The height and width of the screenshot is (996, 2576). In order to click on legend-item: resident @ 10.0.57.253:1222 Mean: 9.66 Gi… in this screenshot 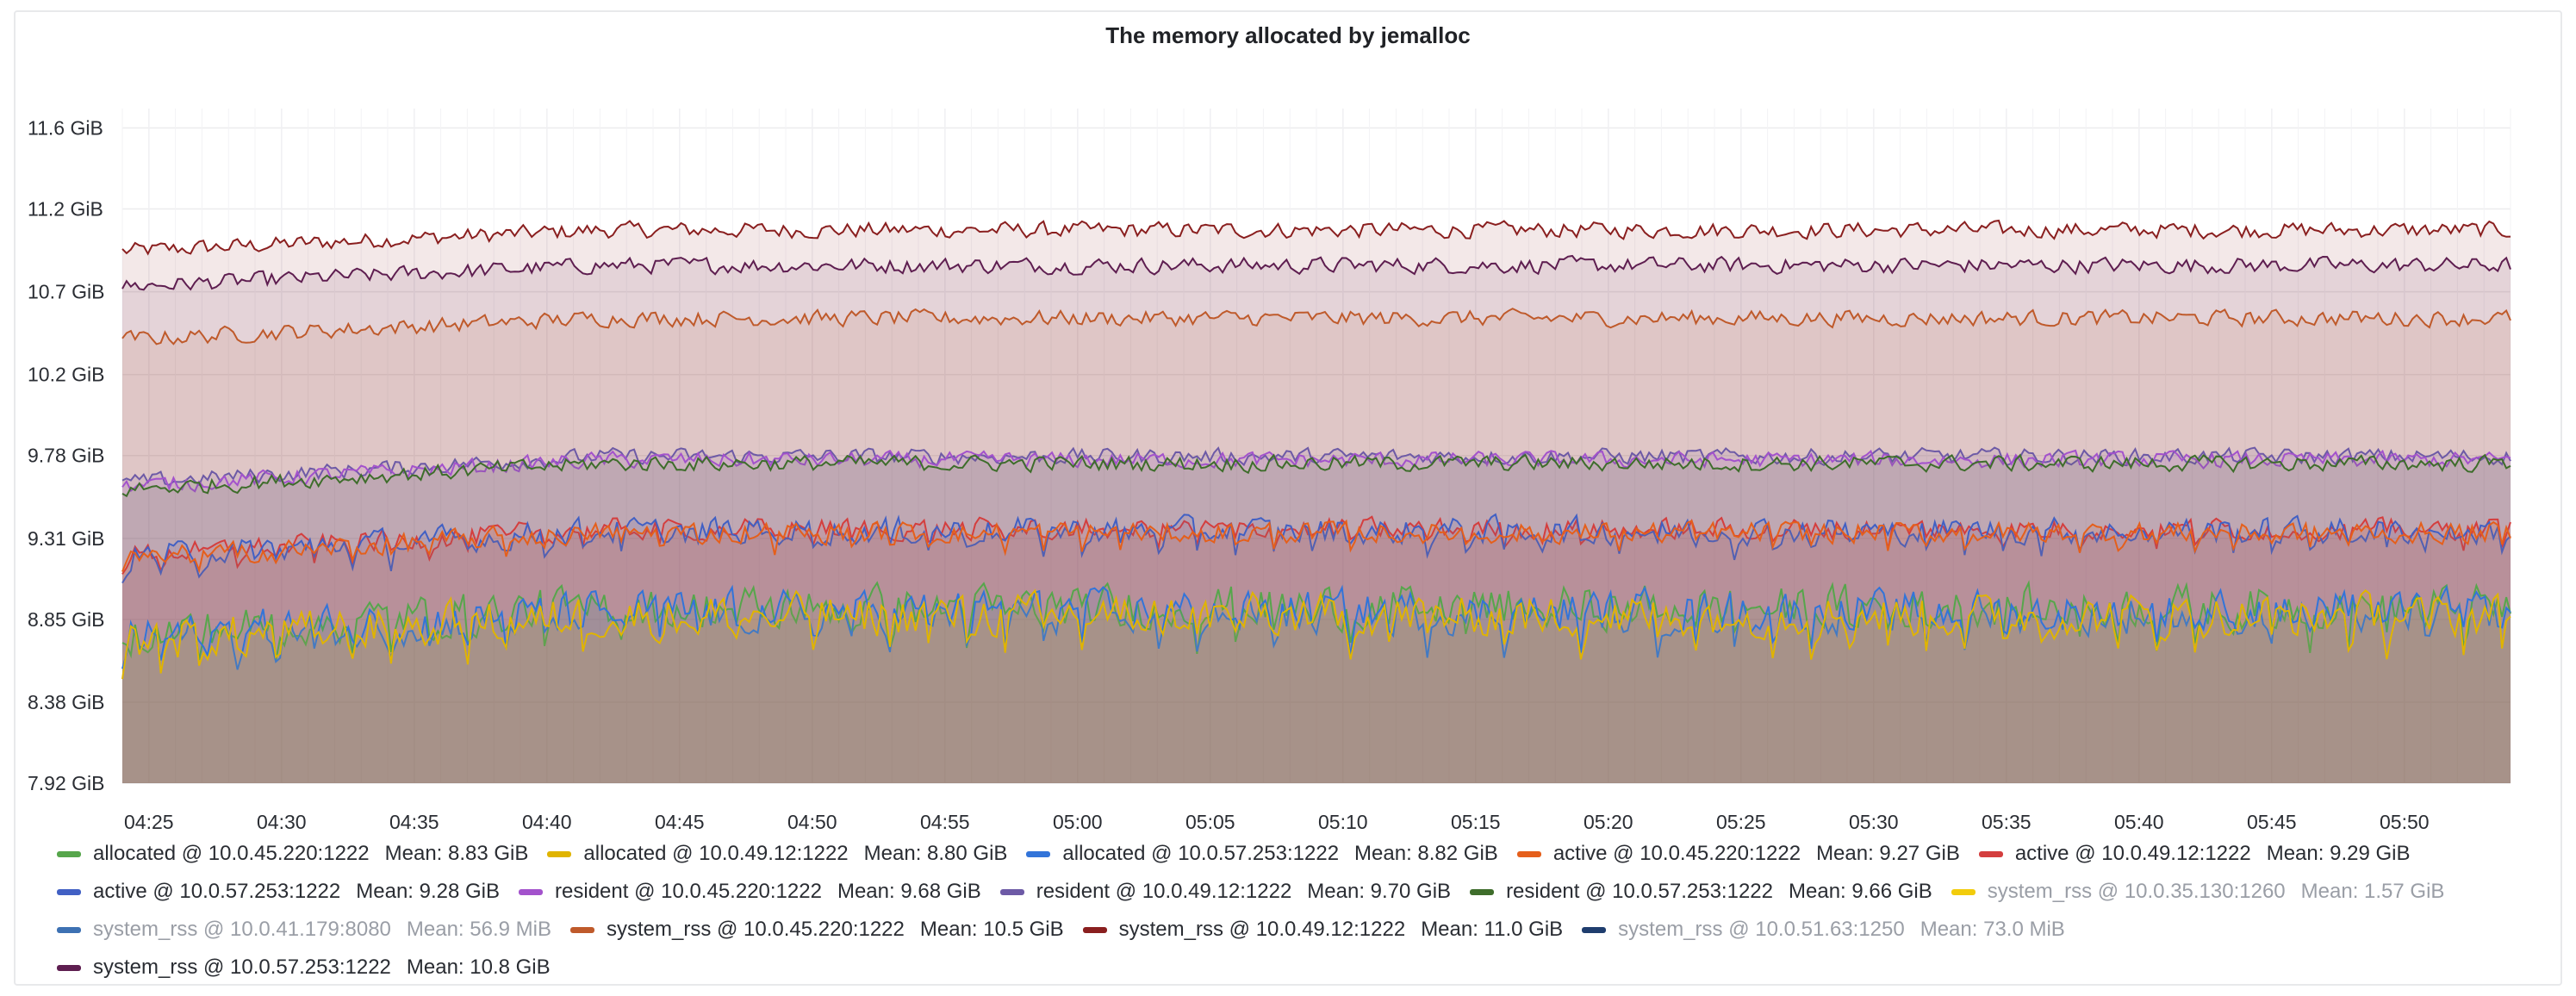, I will do `click(1701, 892)`.